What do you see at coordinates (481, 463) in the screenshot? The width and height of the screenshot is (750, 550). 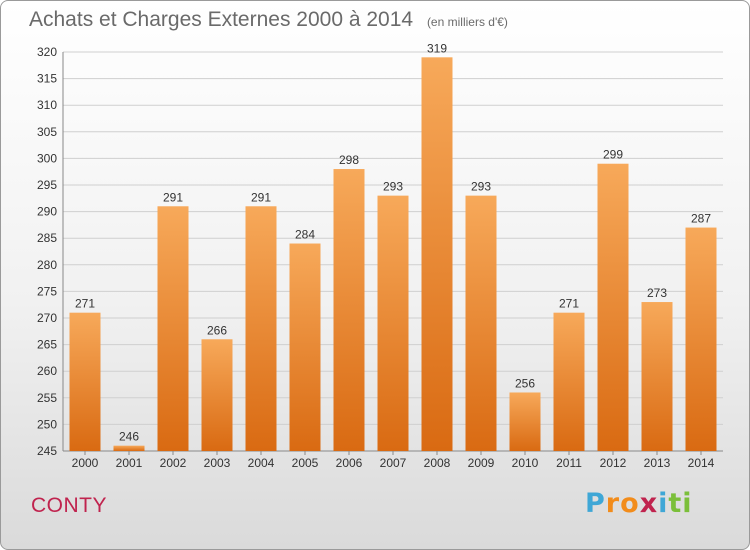 I see `x-tick-label: 2009` at bounding box center [481, 463].